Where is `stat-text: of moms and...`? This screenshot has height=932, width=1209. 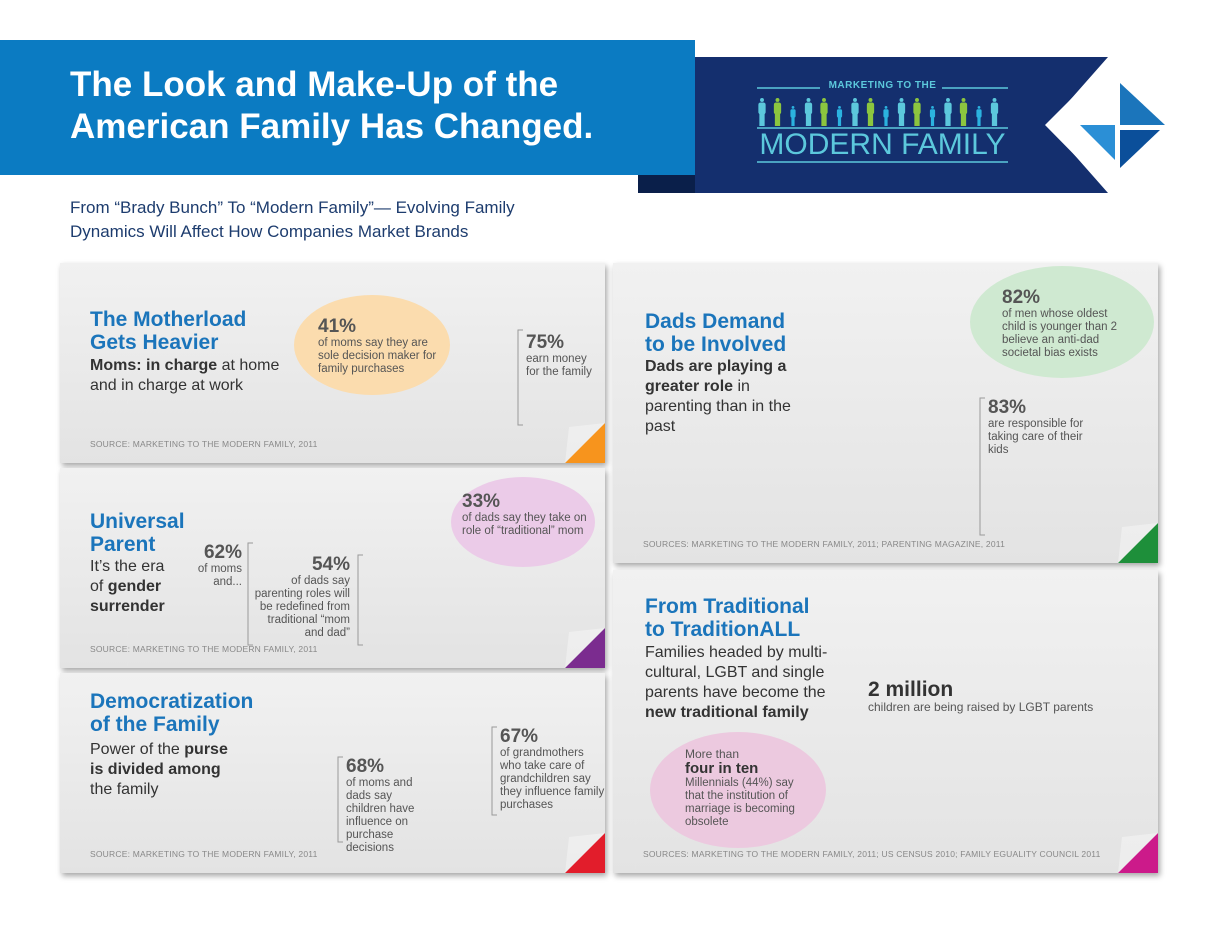 stat-text: of moms and... is located at coordinates (219, 575).